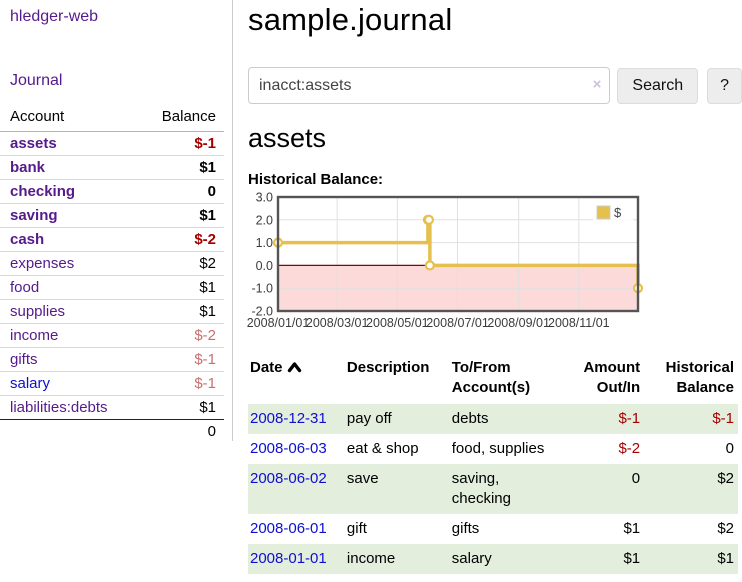 The height and width of the screenshot is (582, 742). What do you see at coordinates (27, 239) in the screenshot?
I see `account-link-cash: cash` at bounding box center [27, 239].